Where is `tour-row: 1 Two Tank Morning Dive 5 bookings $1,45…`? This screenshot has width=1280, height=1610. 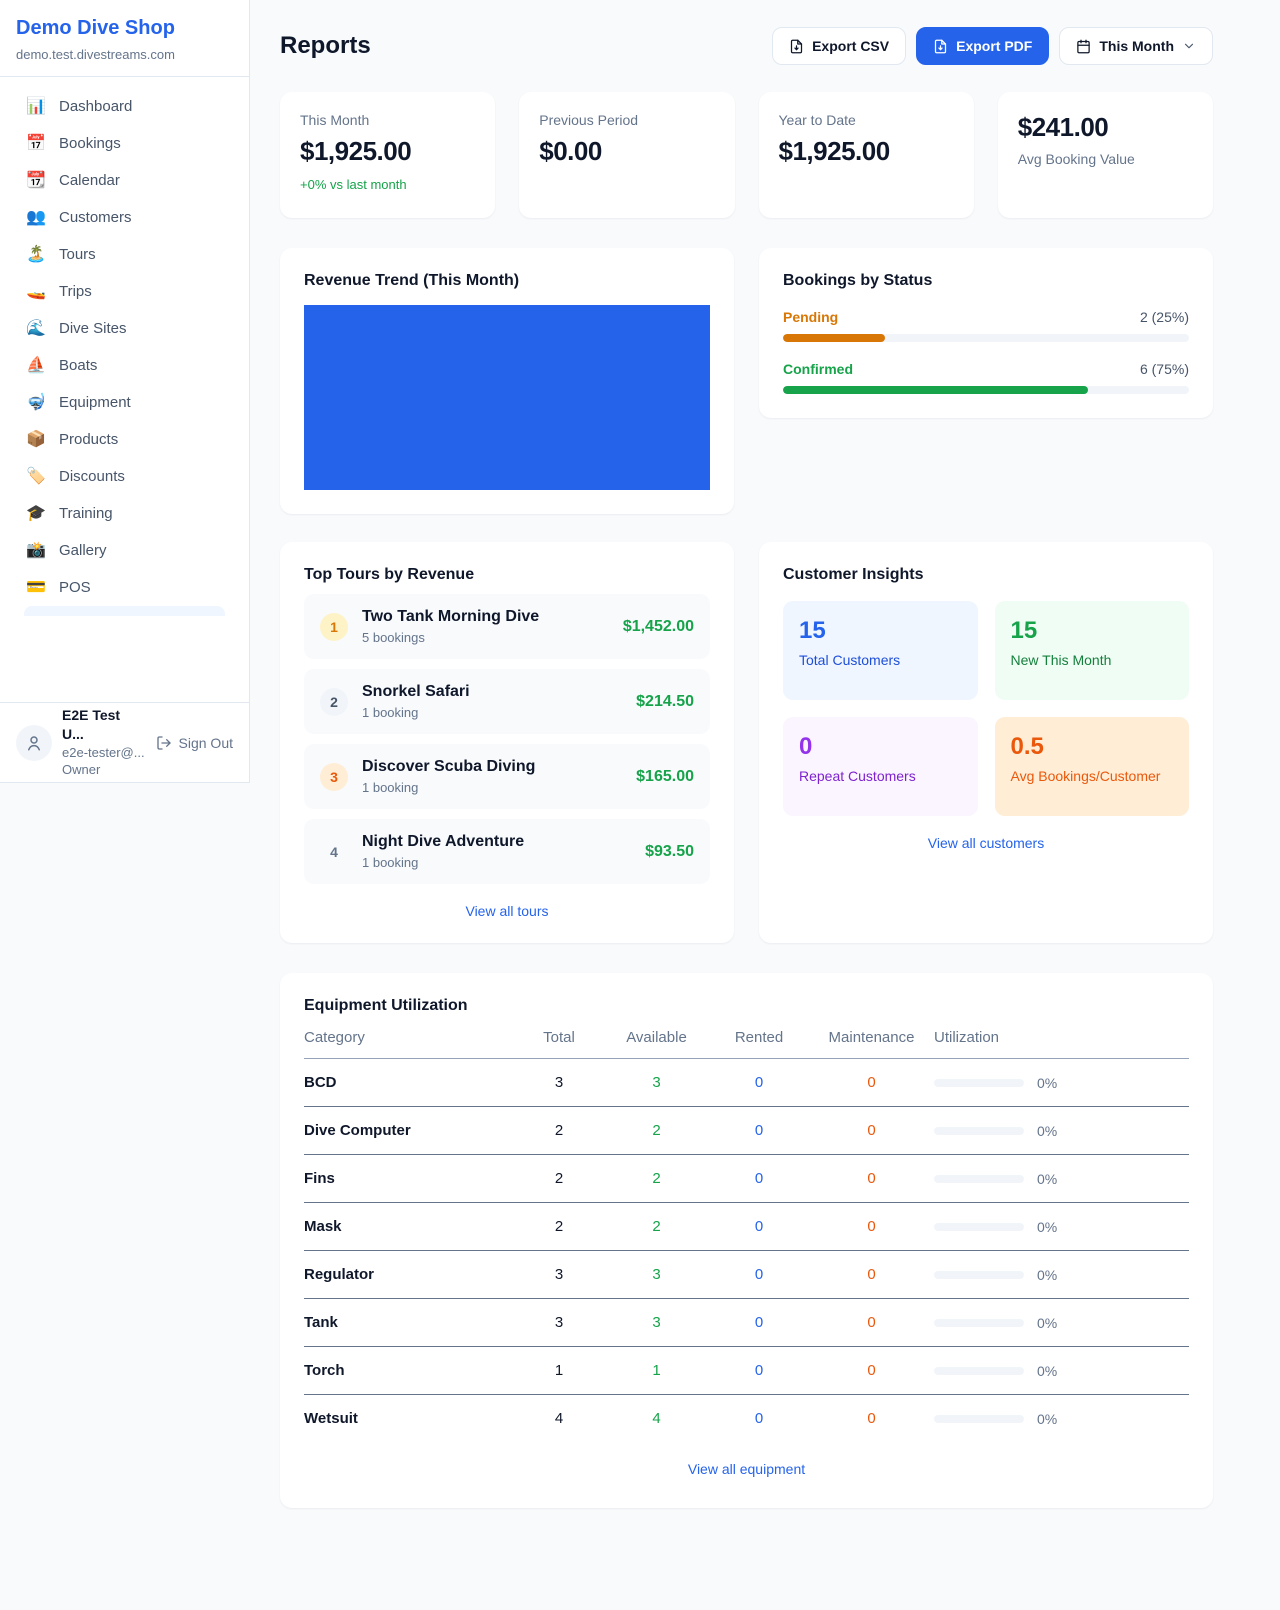
tour-row: 1 Two Tank Morning Dive 5 bookings $1,45… is located at coordinates (507, 626).